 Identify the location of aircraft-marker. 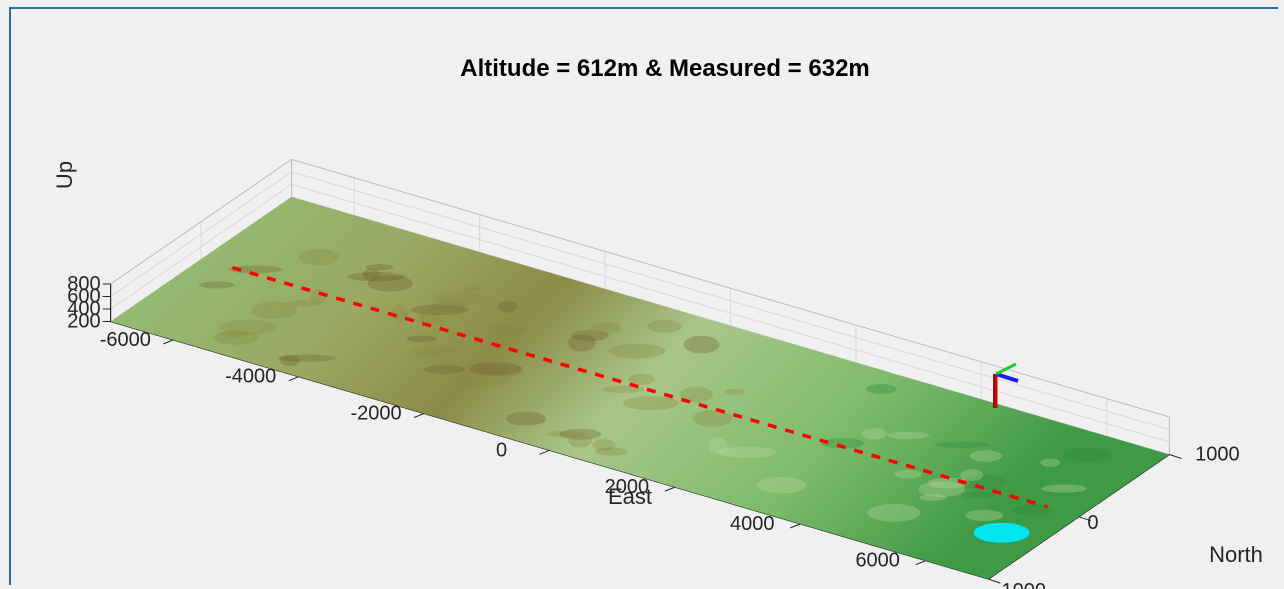
(1006, 385).